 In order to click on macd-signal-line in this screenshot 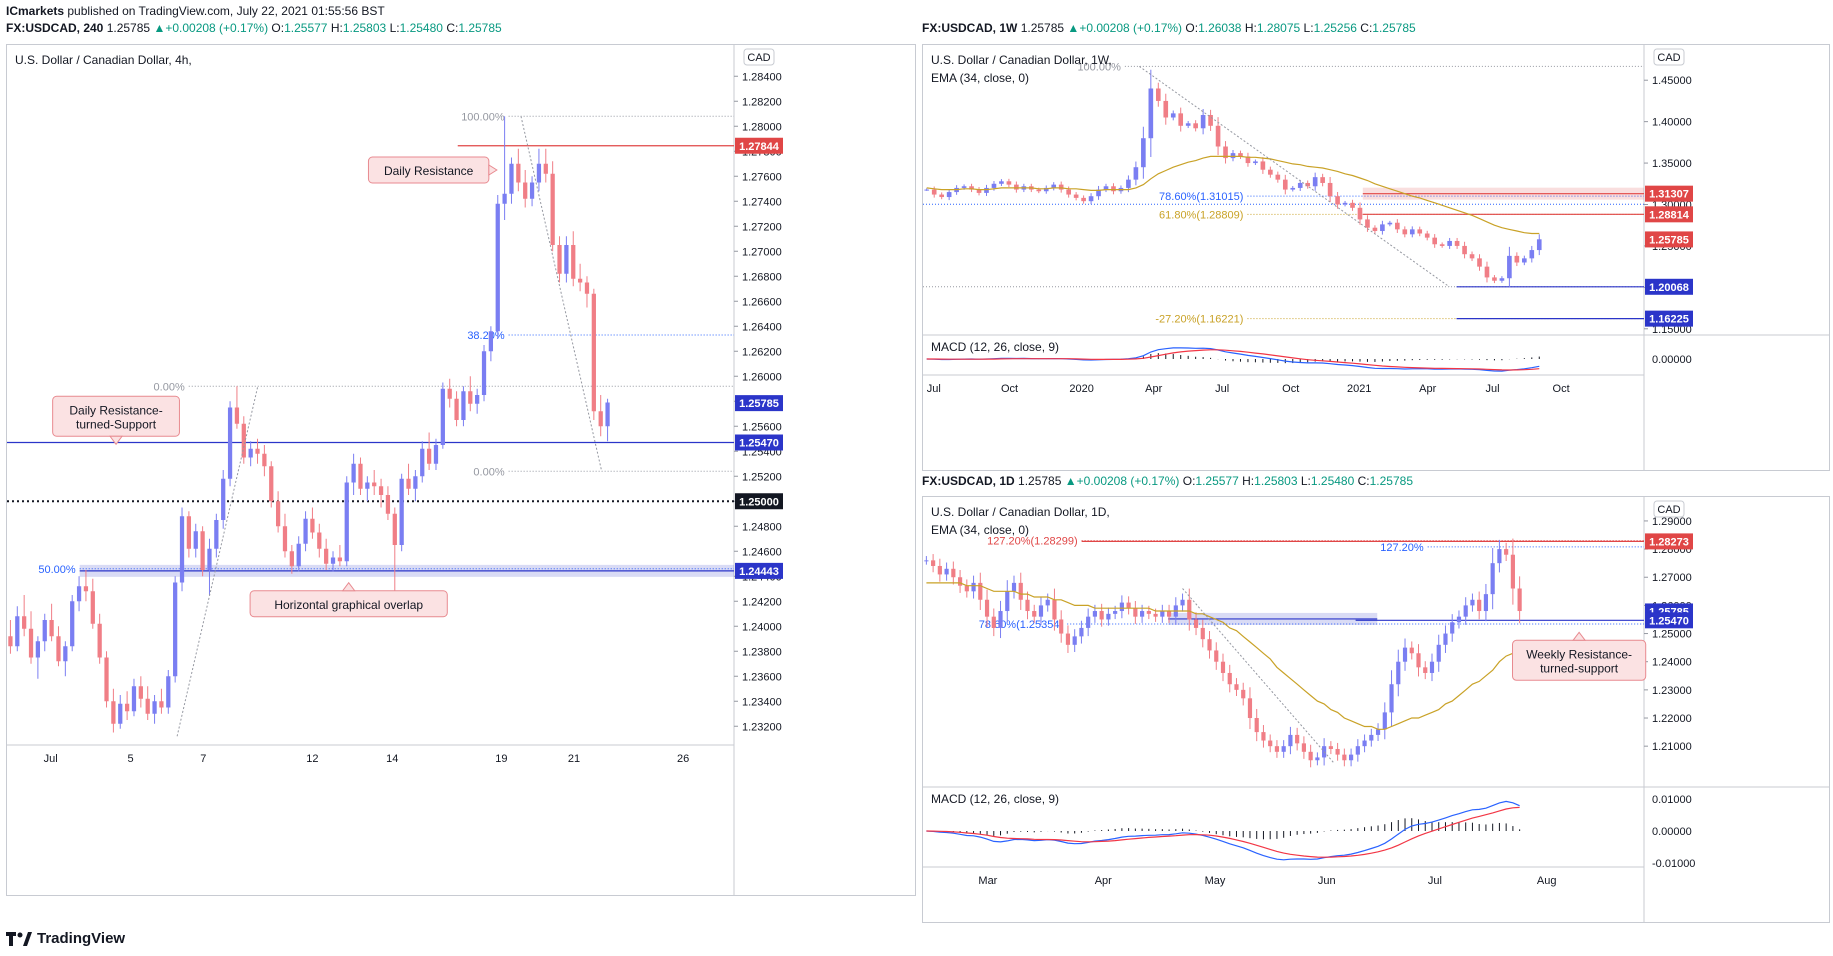, I will do `click(1223, 832)`.